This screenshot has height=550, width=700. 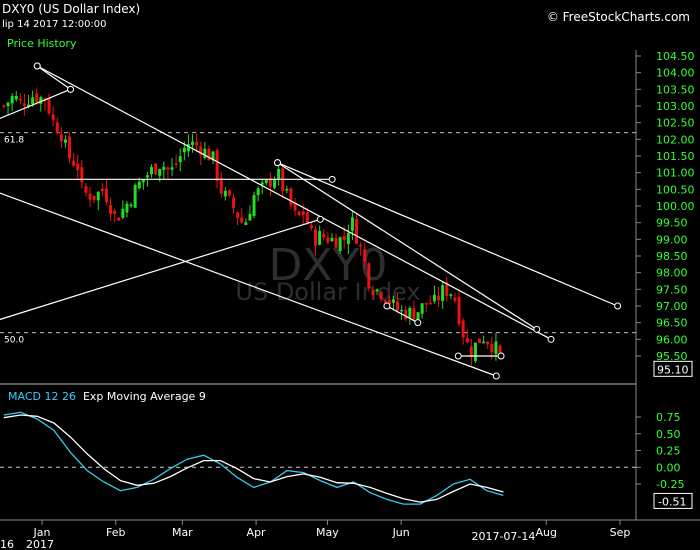 I want to click on y-tick-label: 101.50, so click(x=675, y=156).